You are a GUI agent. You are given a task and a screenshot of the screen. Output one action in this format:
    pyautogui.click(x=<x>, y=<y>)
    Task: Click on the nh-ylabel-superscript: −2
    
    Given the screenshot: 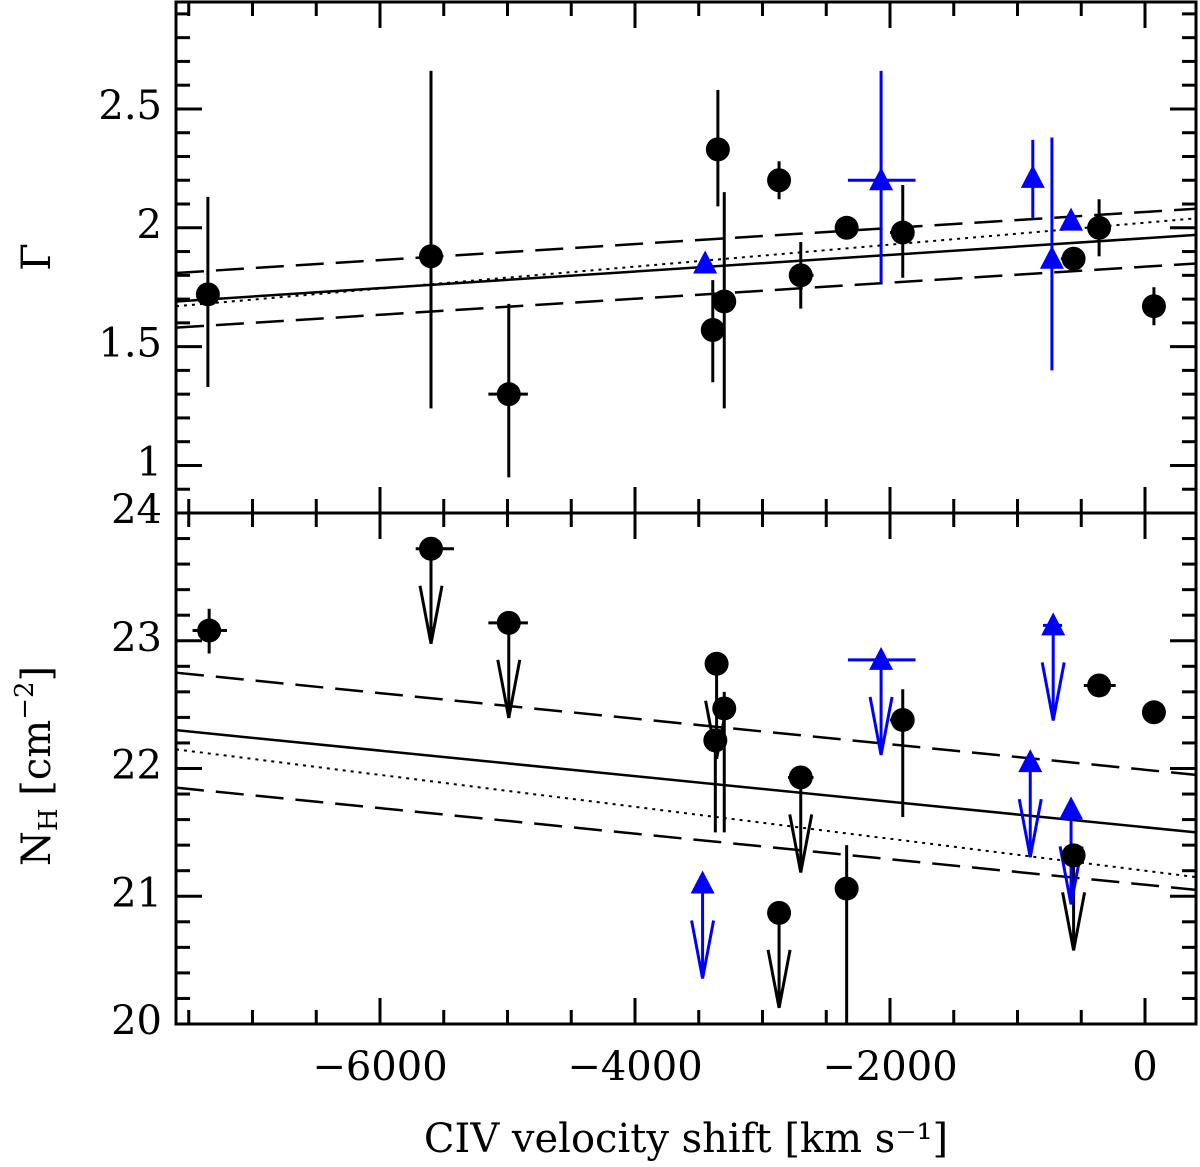 What is the action you would take?
    pyautogui.click(x=25, y=700)
    